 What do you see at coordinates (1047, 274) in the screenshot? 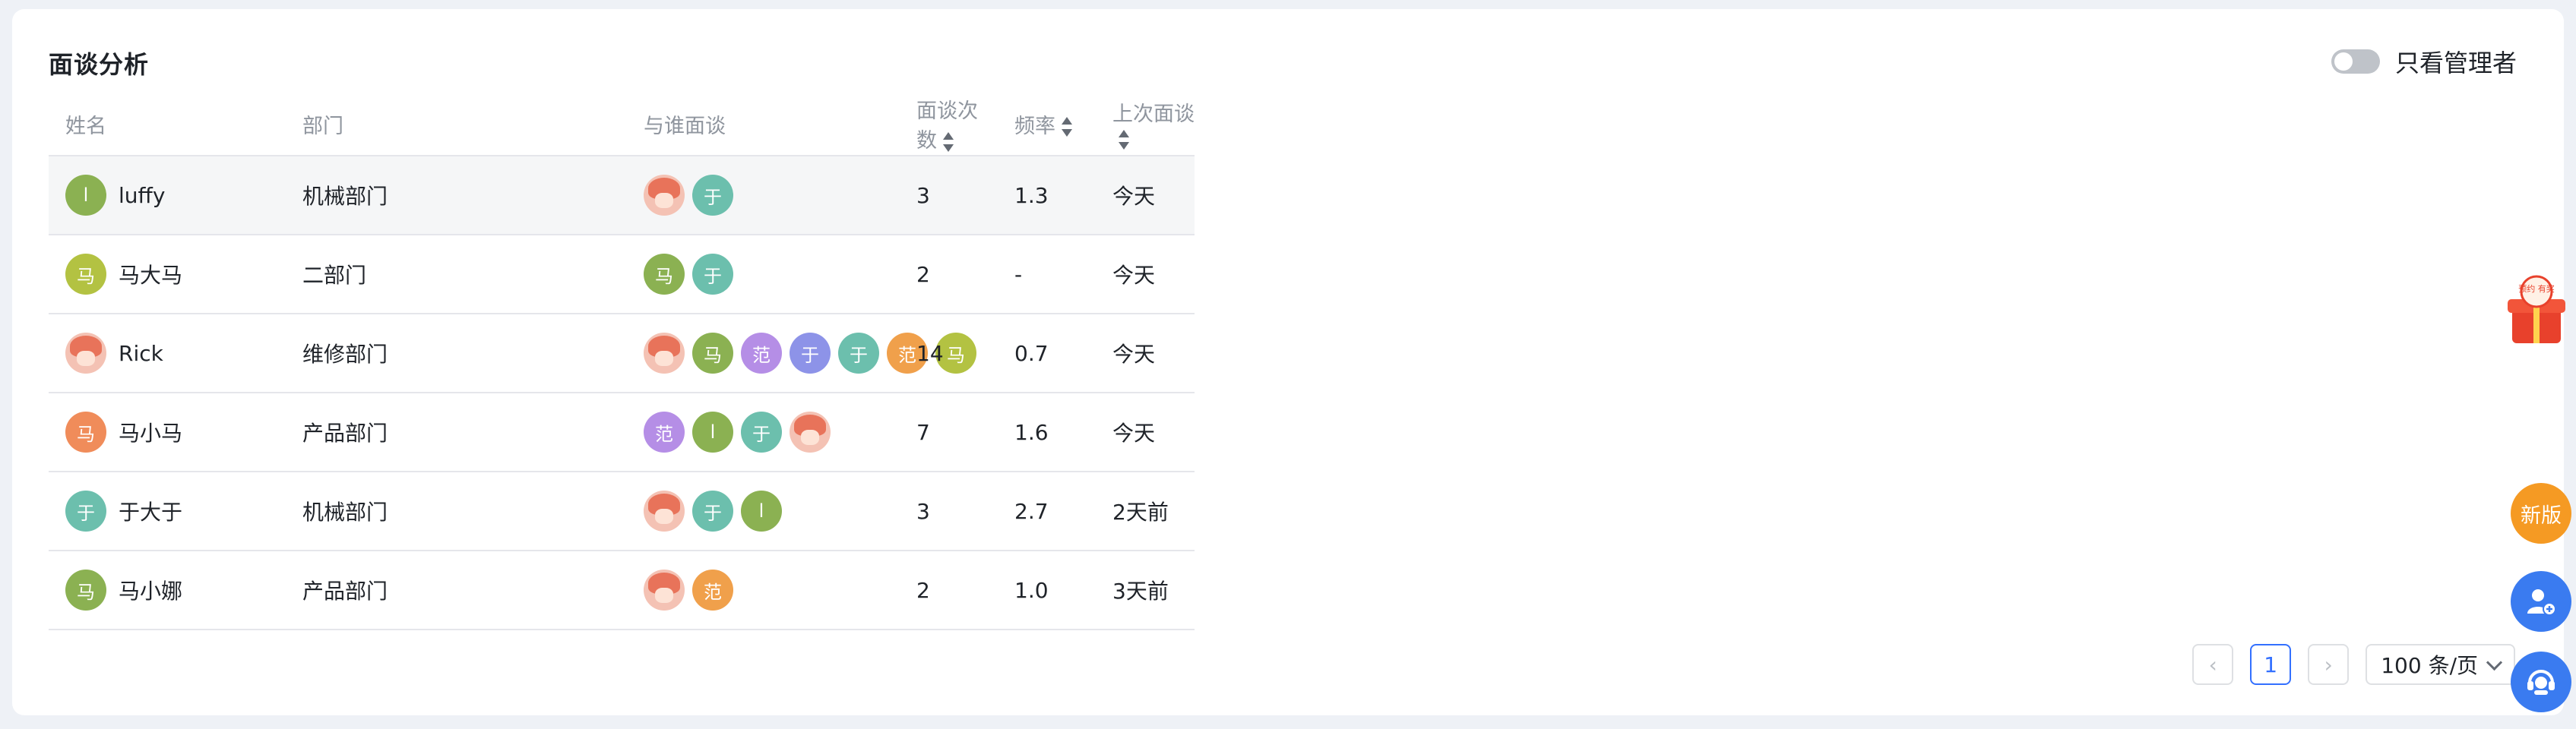
I see `freq-cell: -` at bounding box center [1047, 274].